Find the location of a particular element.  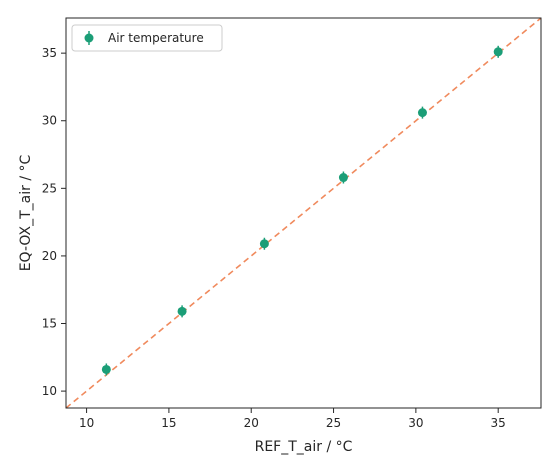

x-tick-label: 35 is located at coordinates (498, 423).